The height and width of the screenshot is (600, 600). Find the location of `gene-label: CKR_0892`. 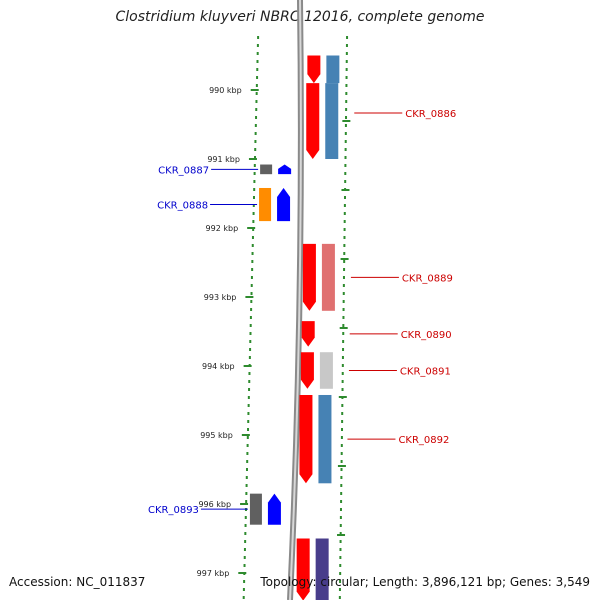

gene-label: CKR_0892 is located at coordinates (423, 440).